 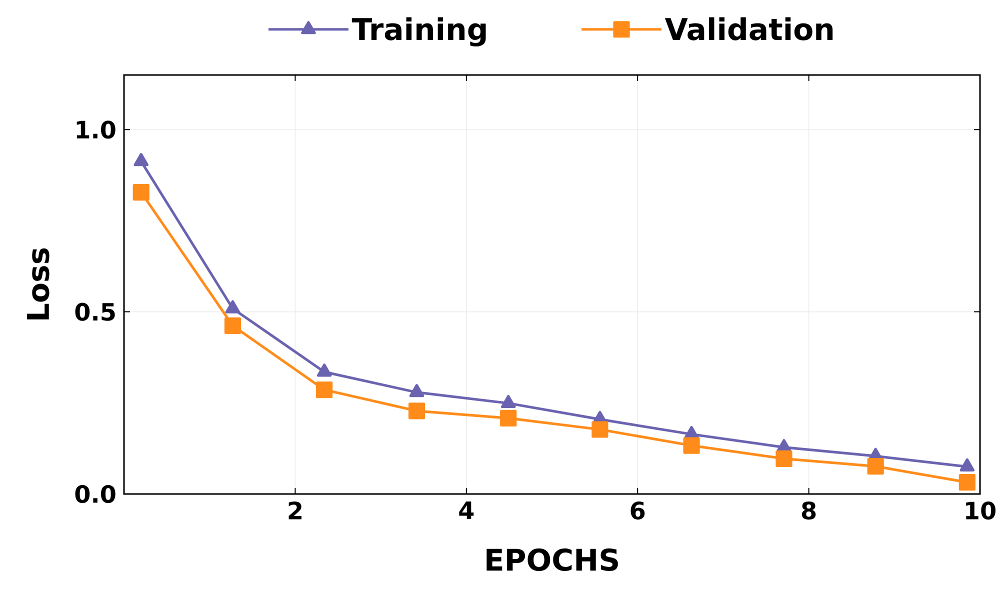 What do you see at coordinates (809, 511) in the screenshot?
I see `x-tick-label: 8` at bounding box center [809, 511].